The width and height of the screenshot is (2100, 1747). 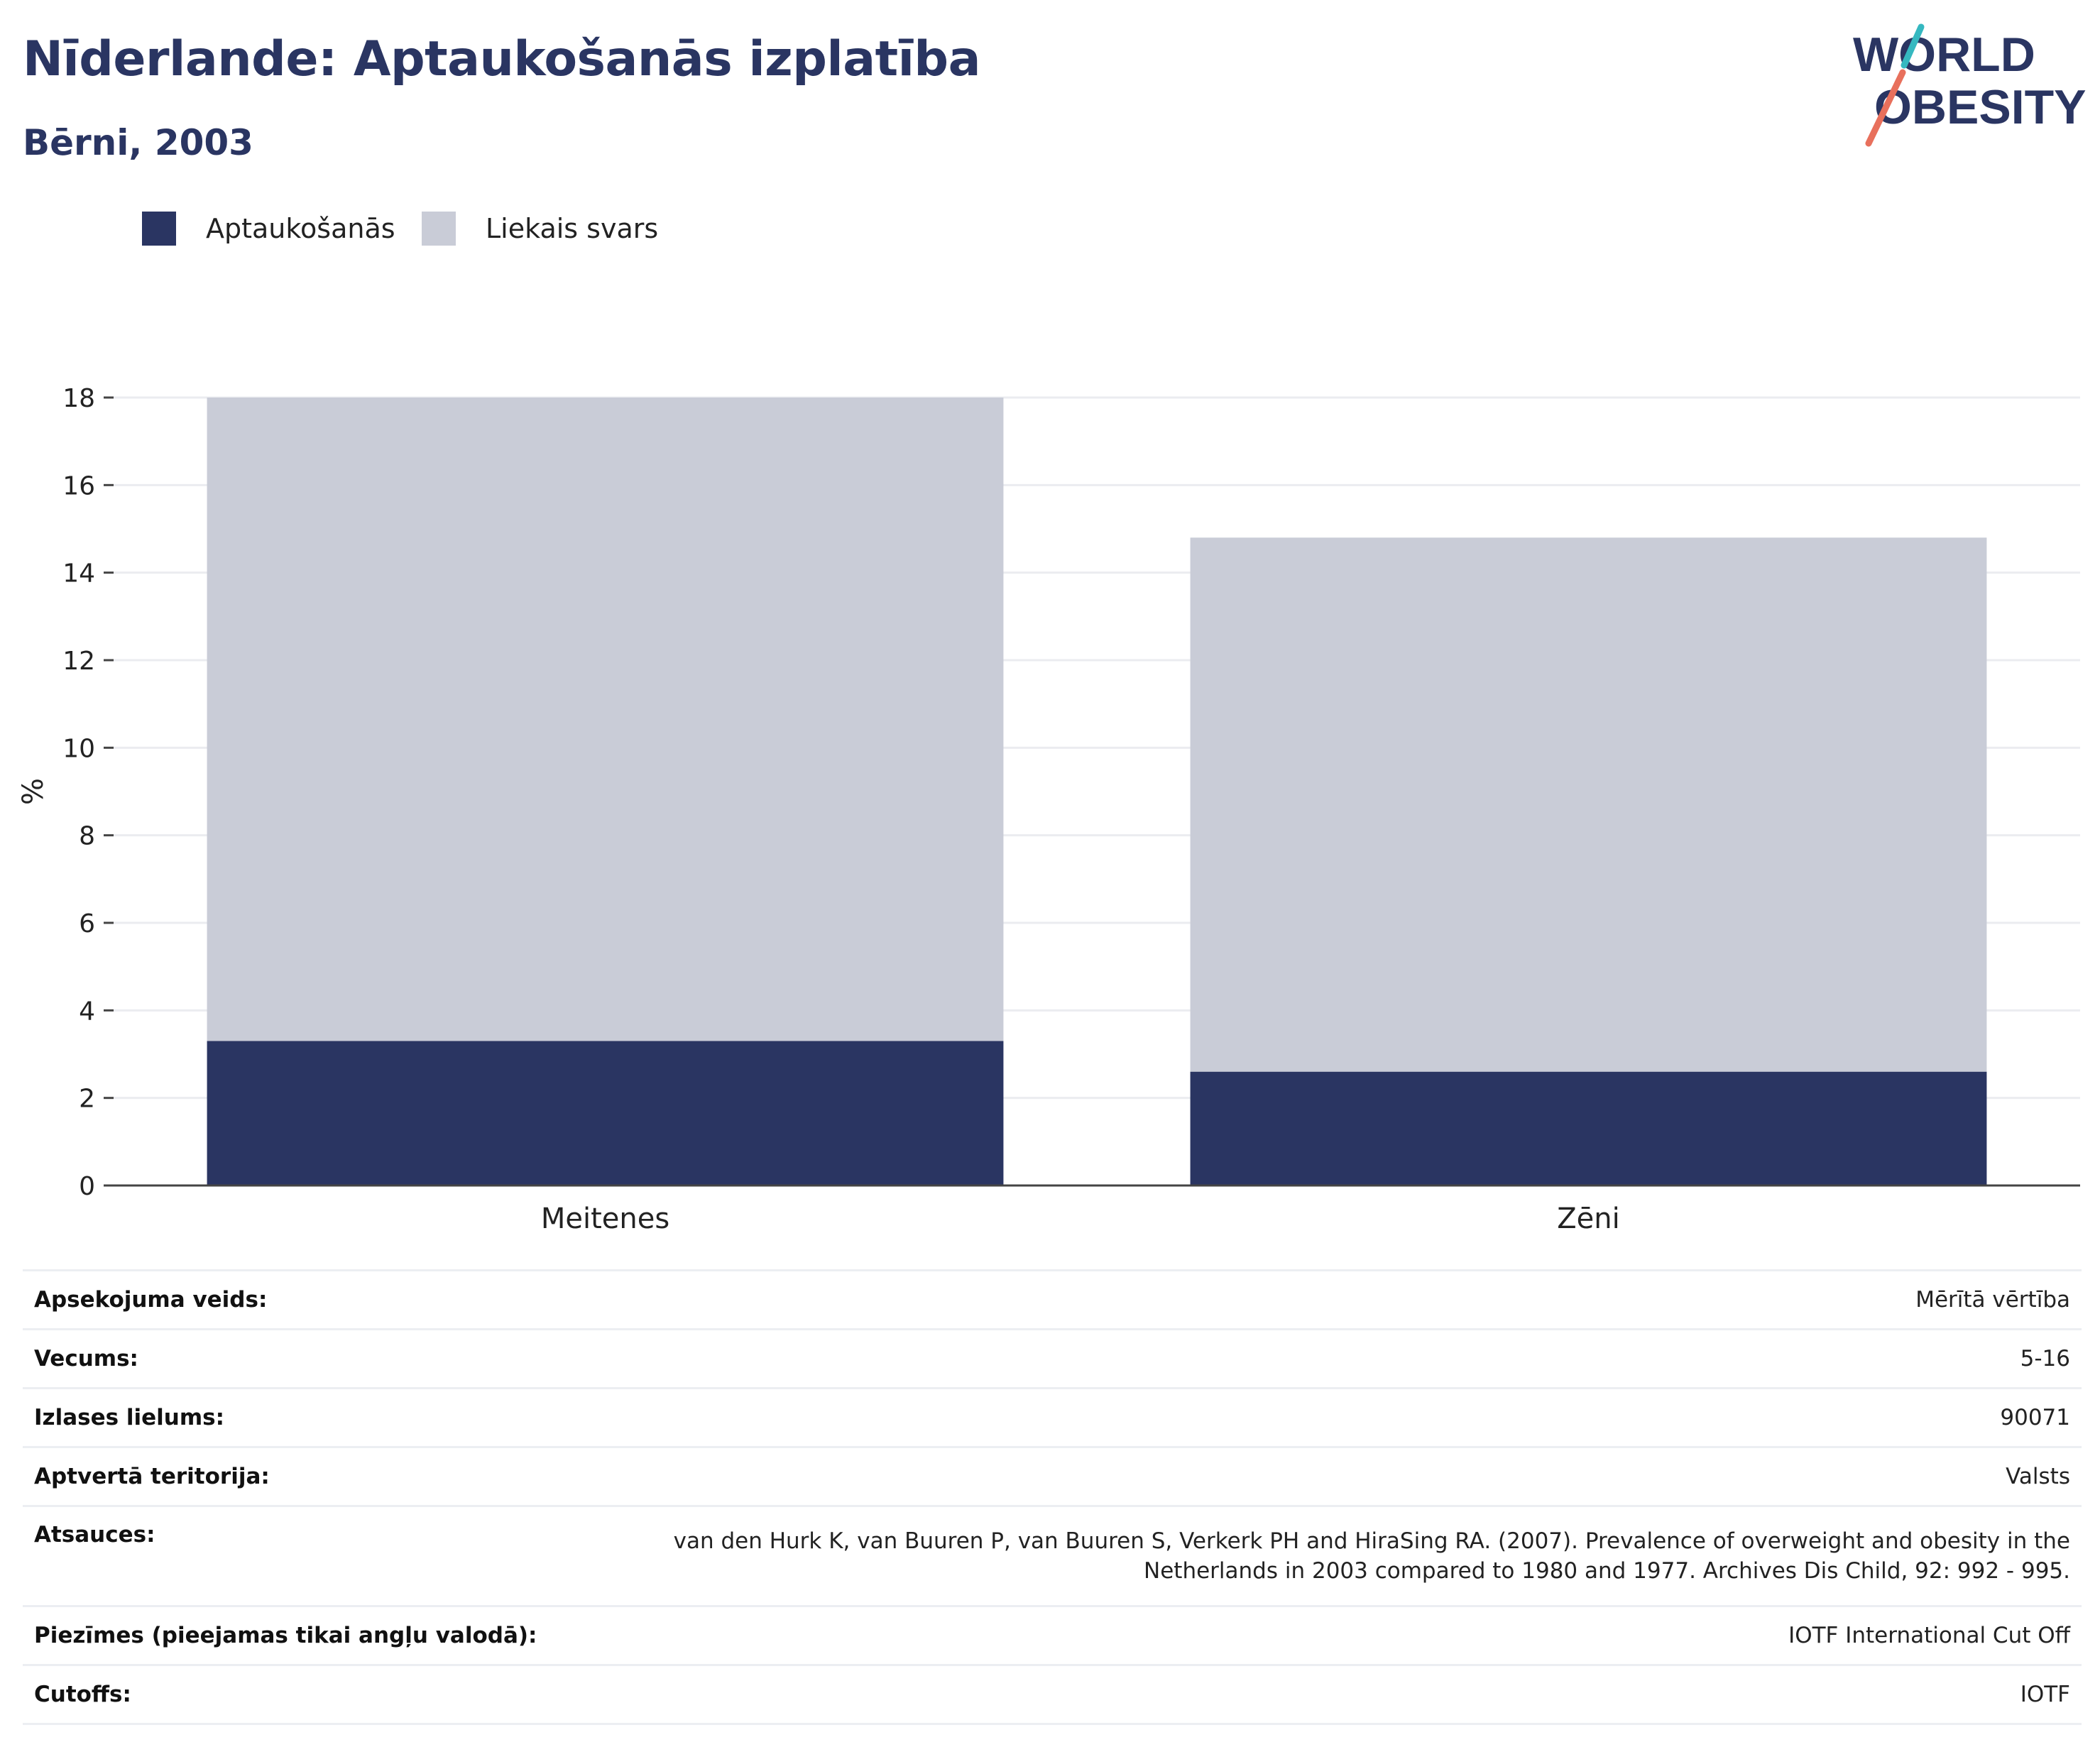 I want to click on legend-swatch-overweight, so click(x=439, y=229).